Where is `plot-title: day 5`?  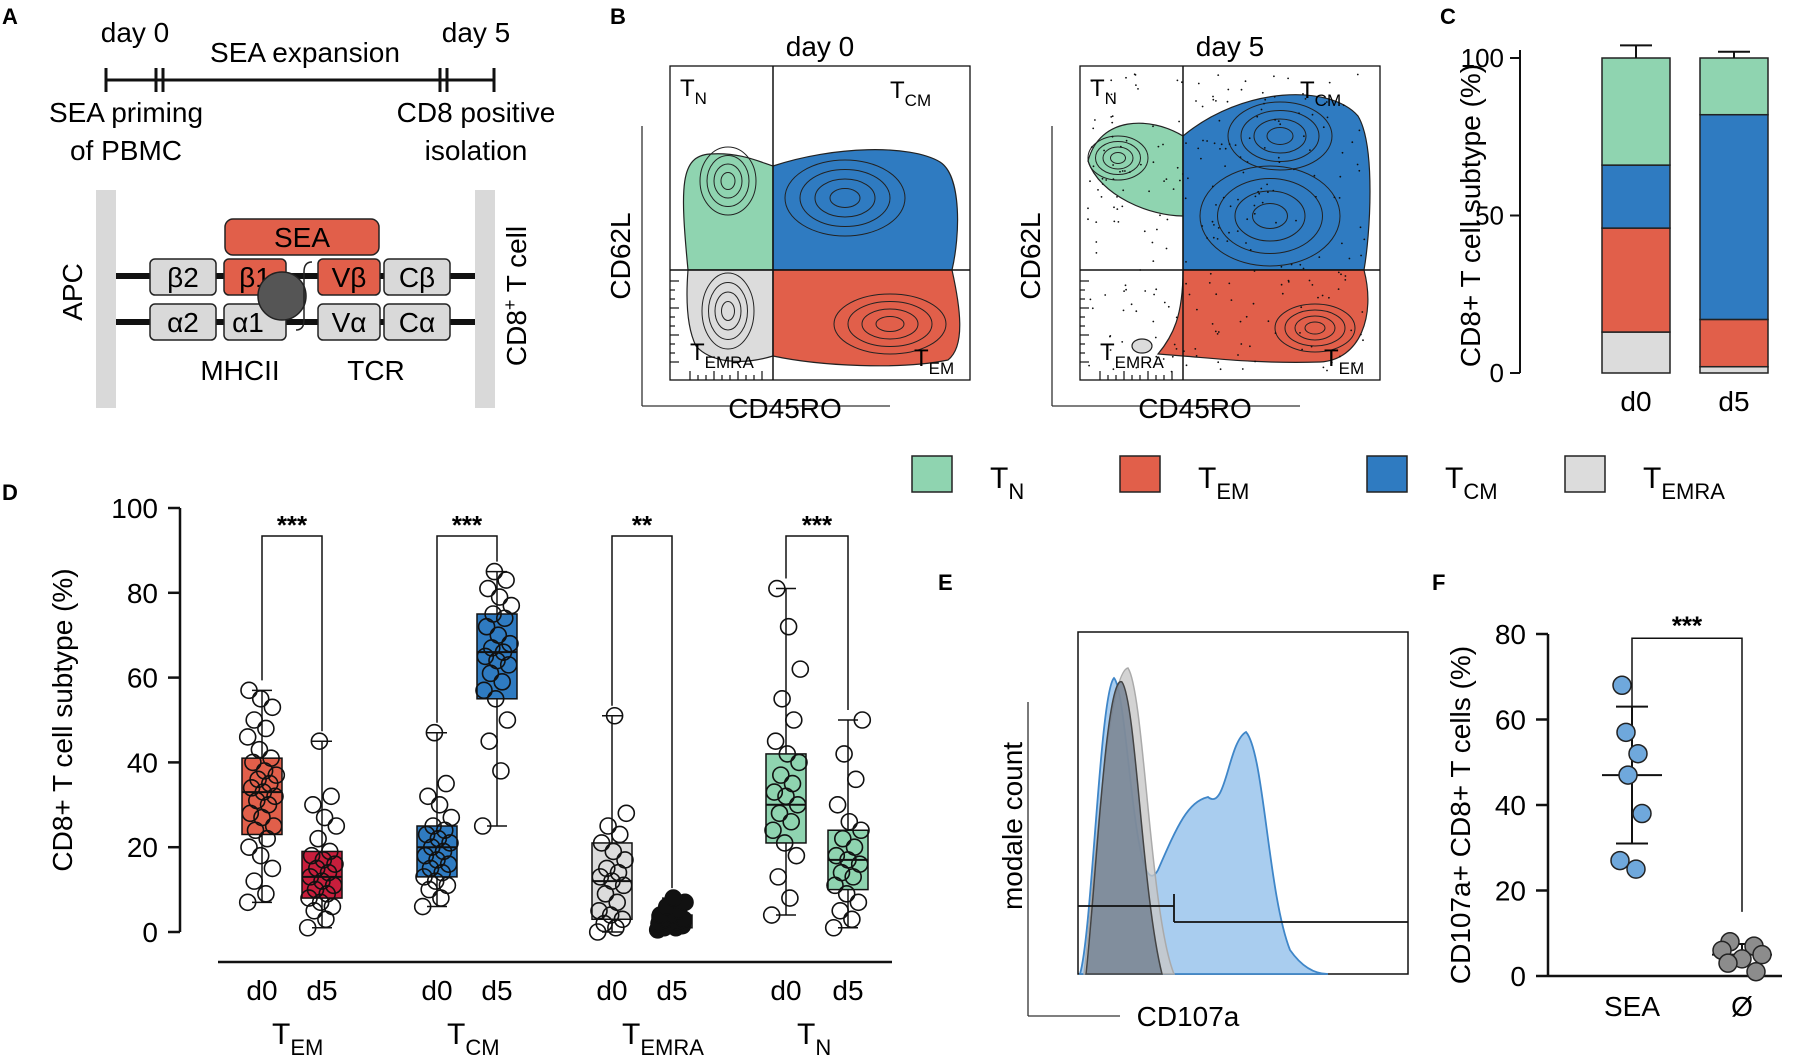
plot-title: day 5 is located at coordinates (1230, 46).